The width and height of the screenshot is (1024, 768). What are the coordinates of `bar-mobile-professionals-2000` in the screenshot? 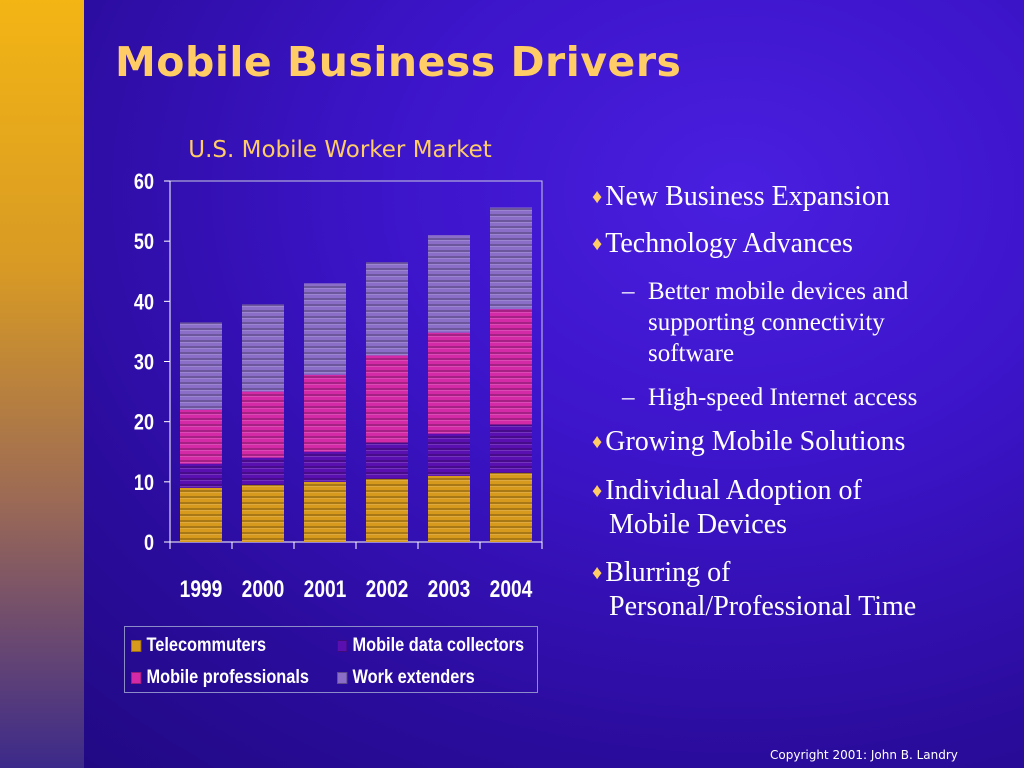 It's located at (263, 424).